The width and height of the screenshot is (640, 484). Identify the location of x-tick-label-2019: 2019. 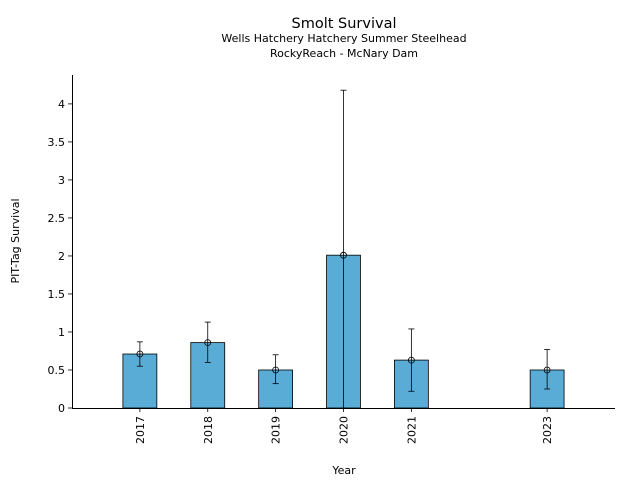
(276, 430).